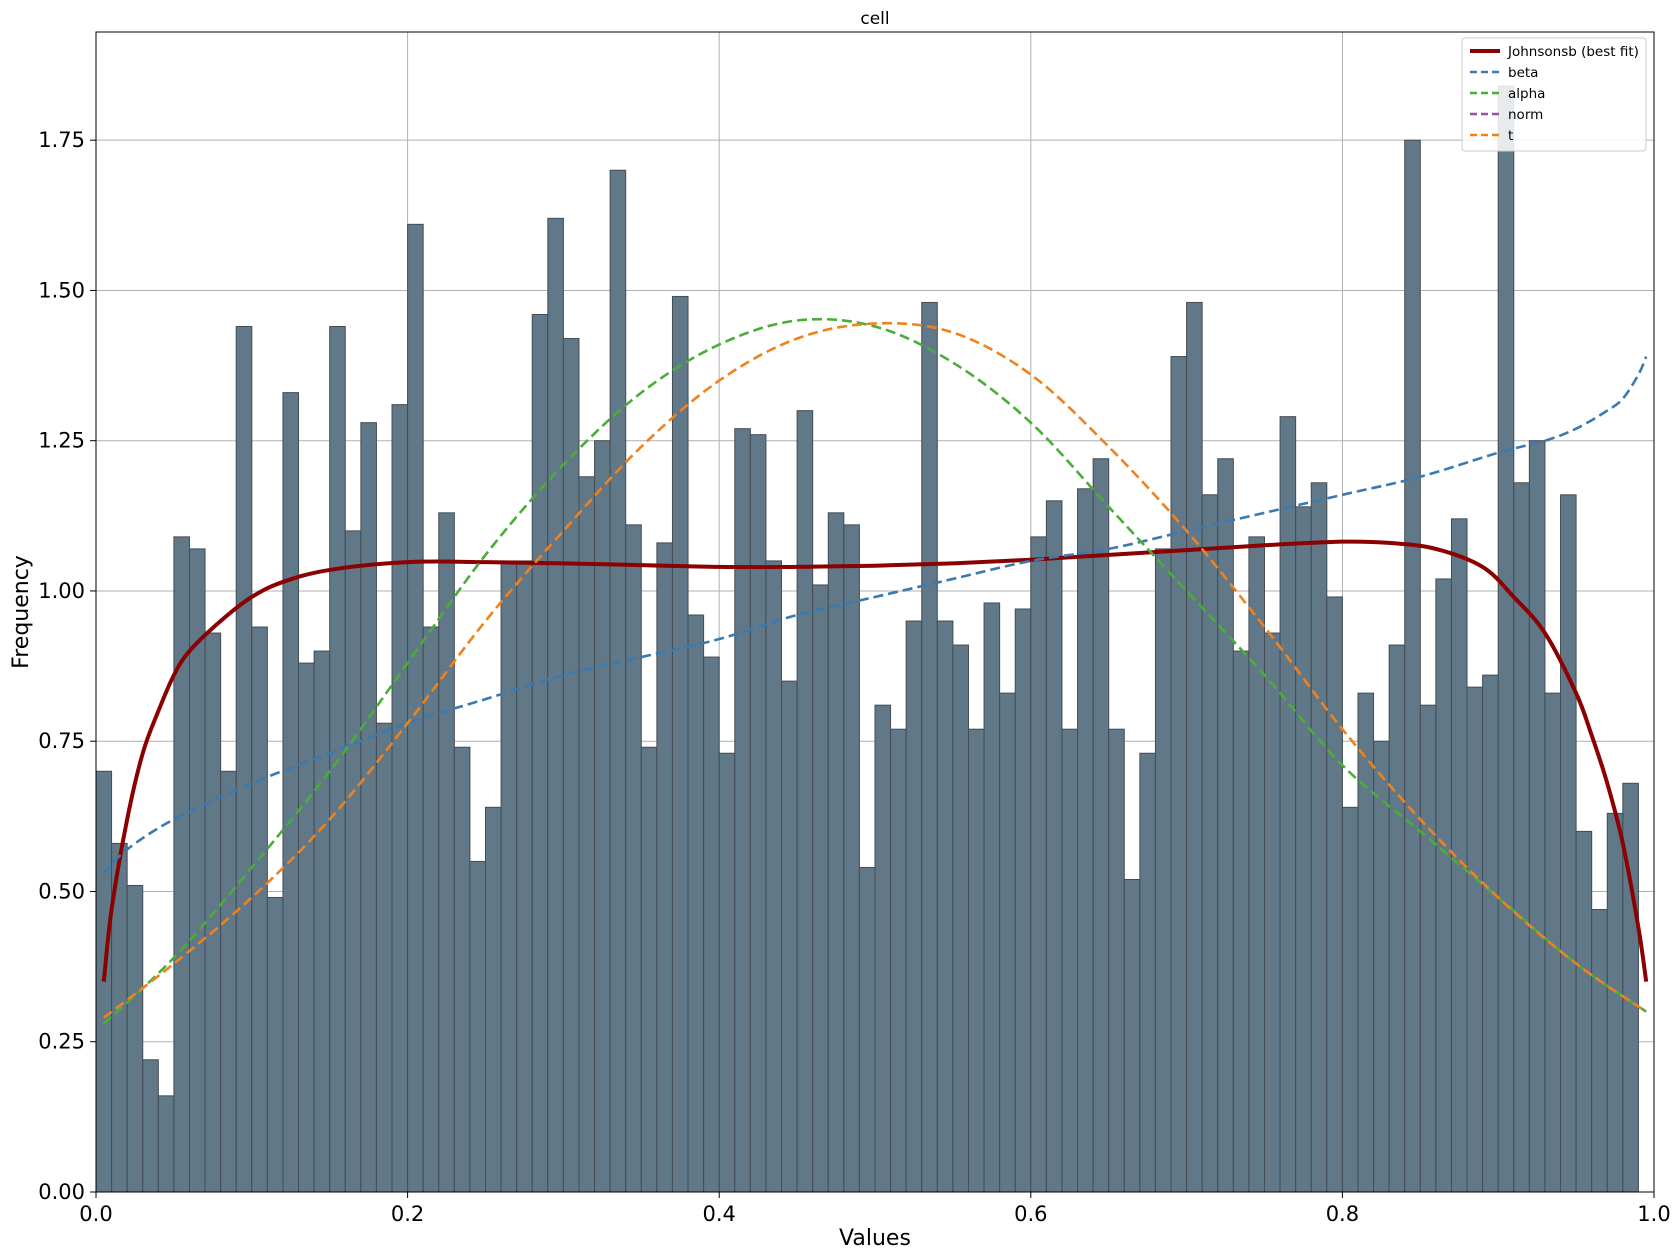  Describe the element at coordinates (1525, 115) in the screenshot. I see `legend-entry: norm` at that location.